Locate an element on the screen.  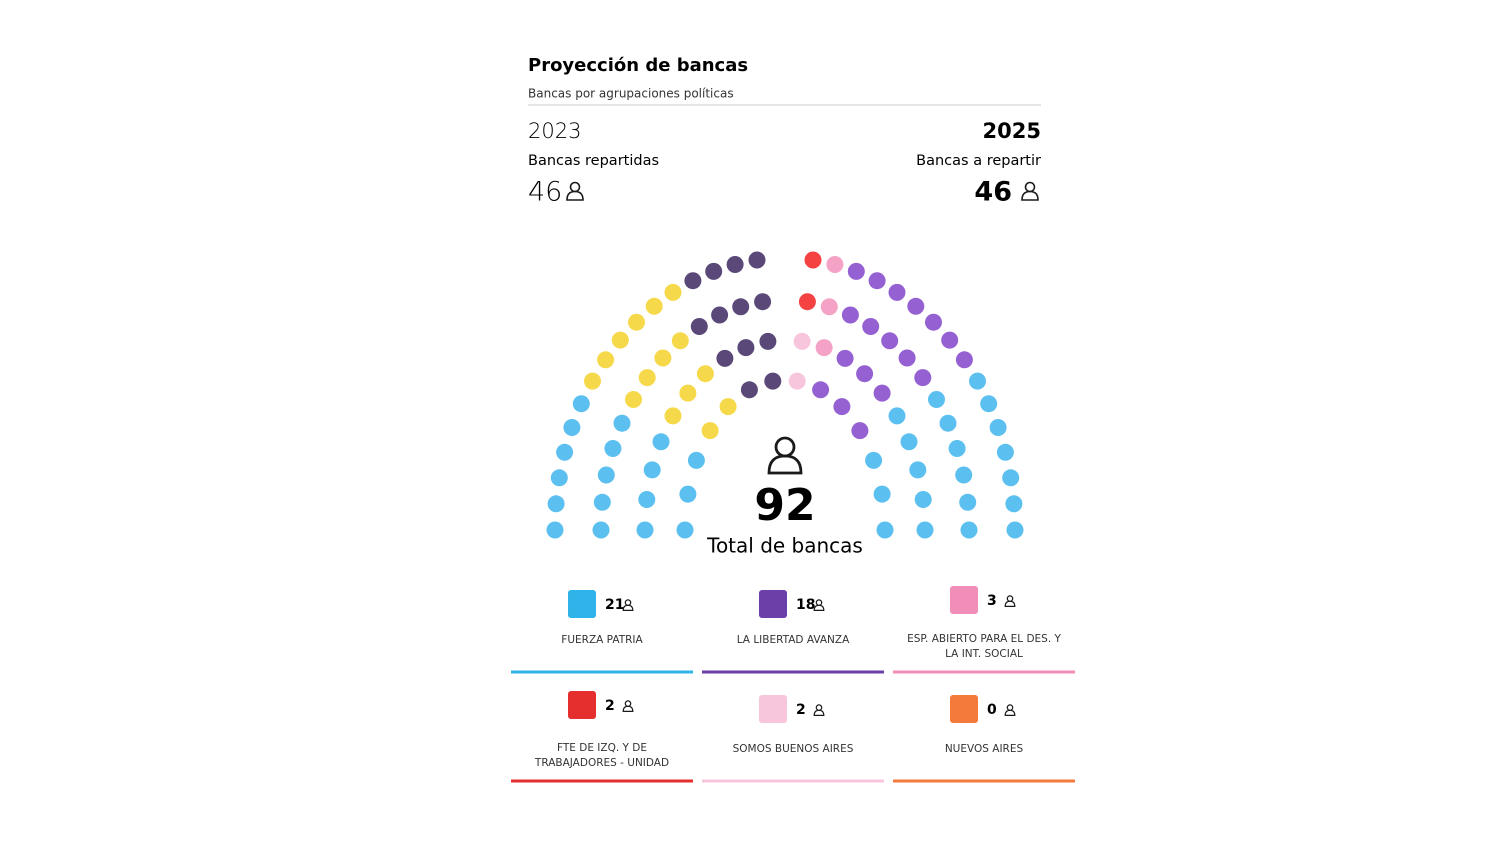
left-label: Bancas repartidas is located at coordinates (593, 161).